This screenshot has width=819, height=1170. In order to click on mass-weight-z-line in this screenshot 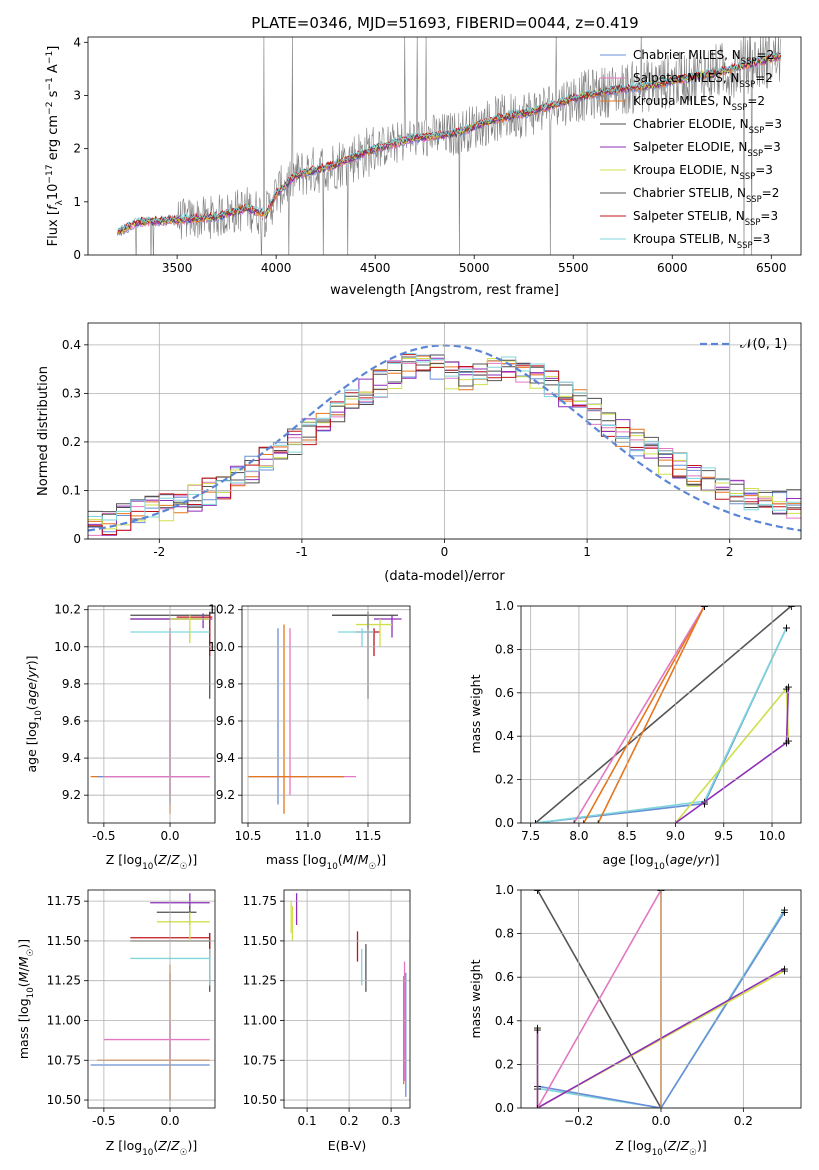, I will do `click(599, 999)`.